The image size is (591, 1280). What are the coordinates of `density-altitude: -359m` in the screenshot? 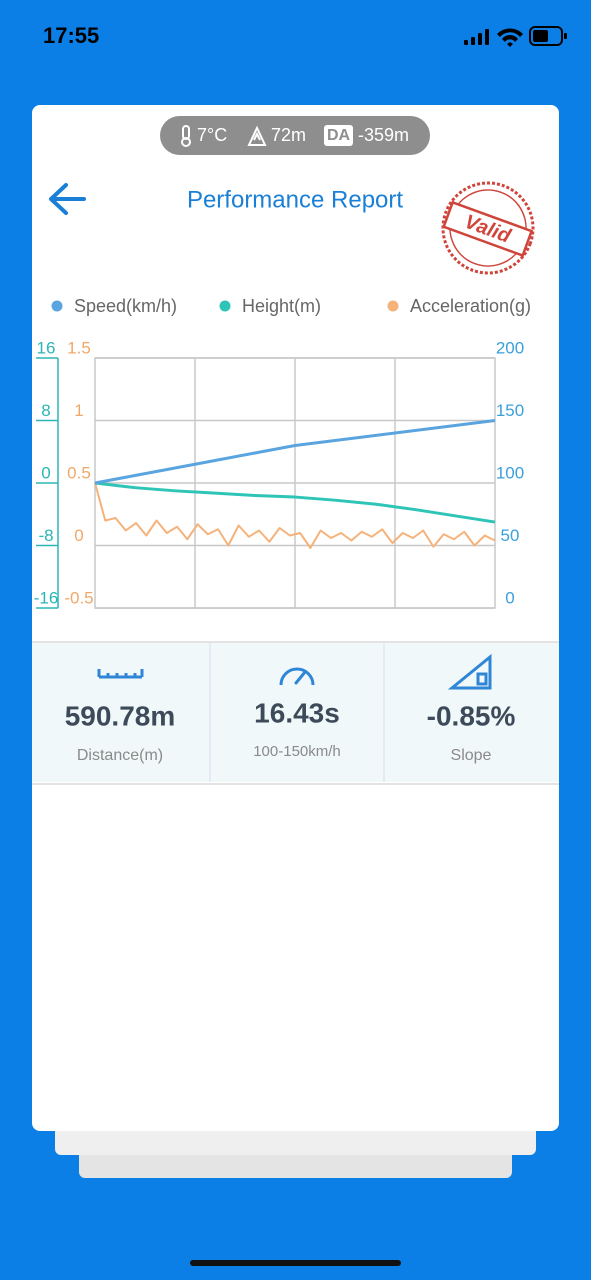 It's located at (383, 135).